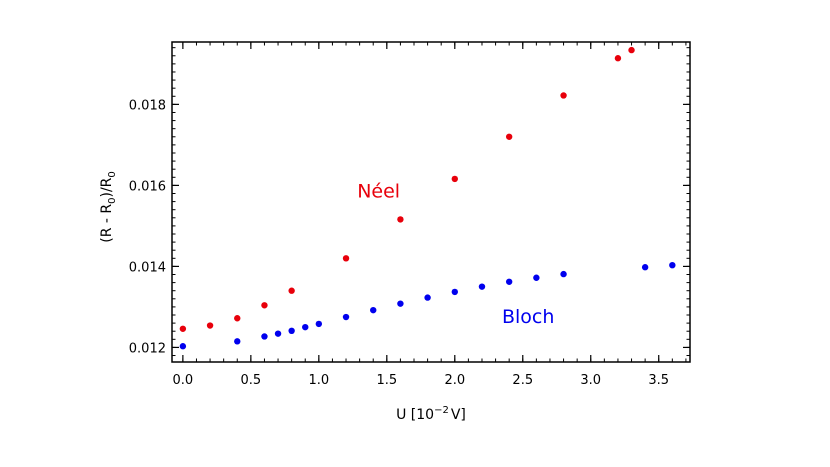 The image size is (830, 467). What do you see at coordinates (454, 380) in the screenshot?
I see `x-tick-label: 2.0` at bounding box center [454, 380].